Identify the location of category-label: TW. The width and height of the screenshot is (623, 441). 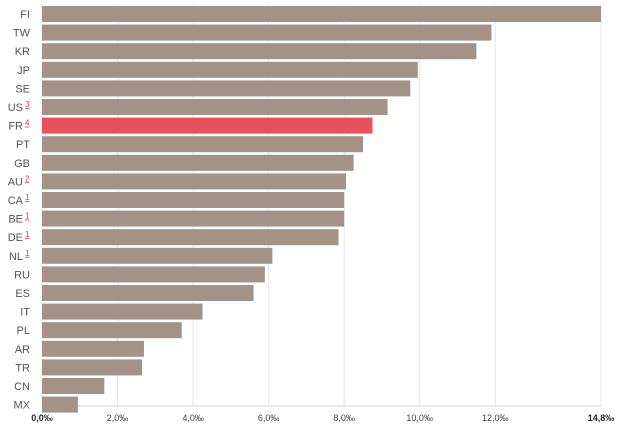
(22, 34).